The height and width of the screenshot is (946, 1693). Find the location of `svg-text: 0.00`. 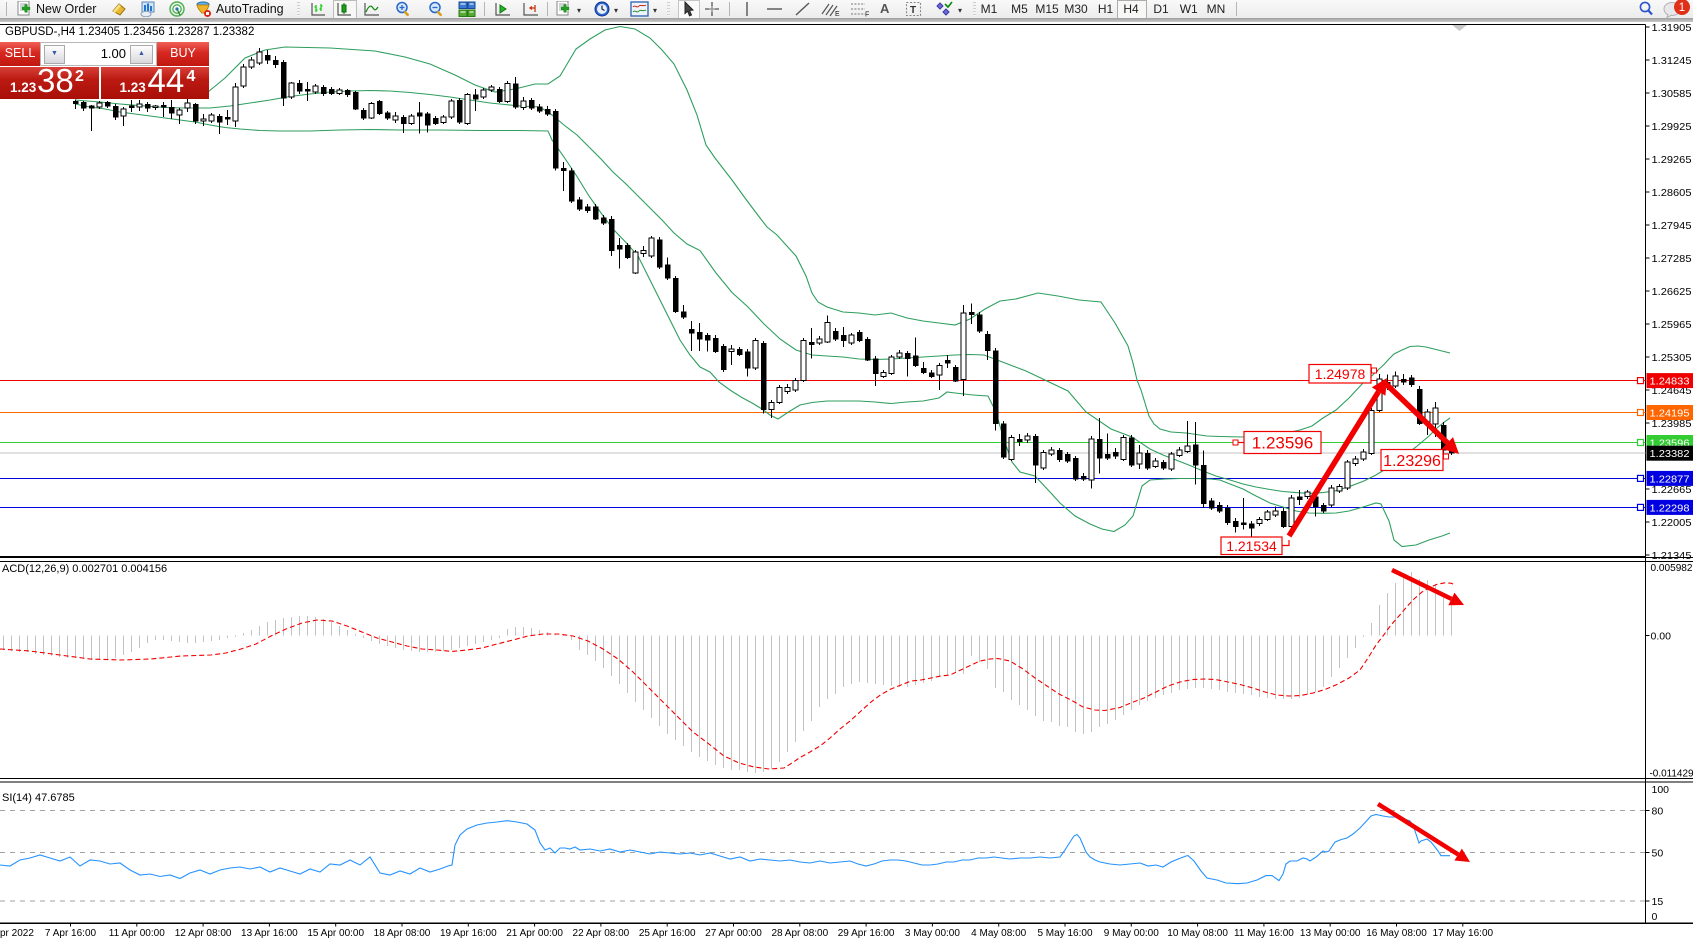

svg-text: 0.00 is located at coordinates (1661, 637).